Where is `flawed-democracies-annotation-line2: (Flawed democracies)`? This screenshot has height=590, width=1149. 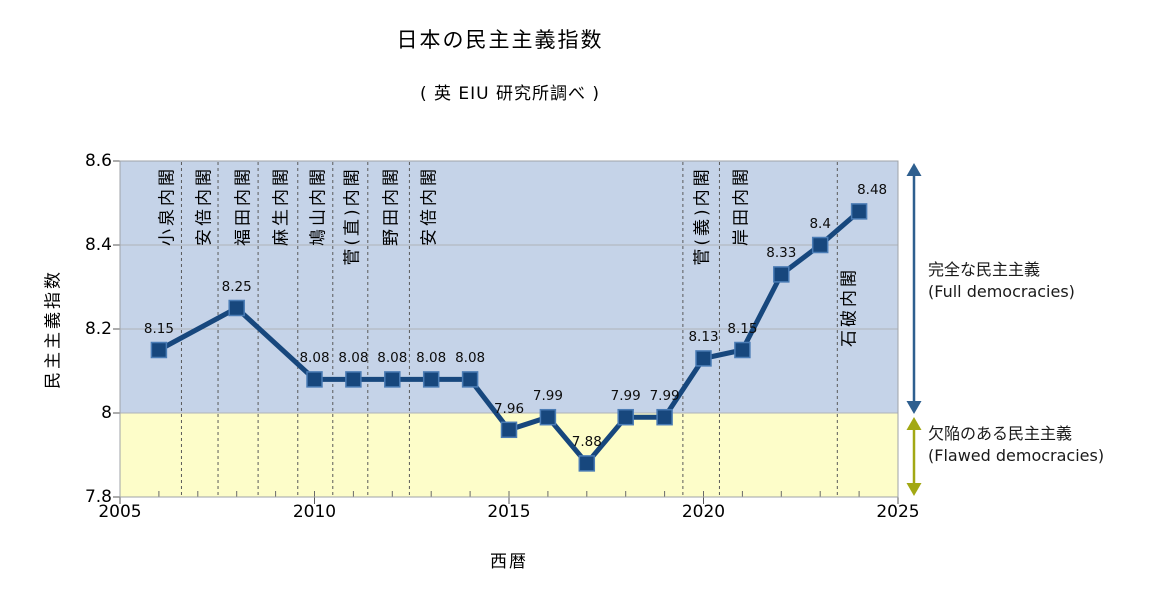
flawed-democracies-annotation-line2: (Flawed democracies) is located at coordinates (1016, 455).